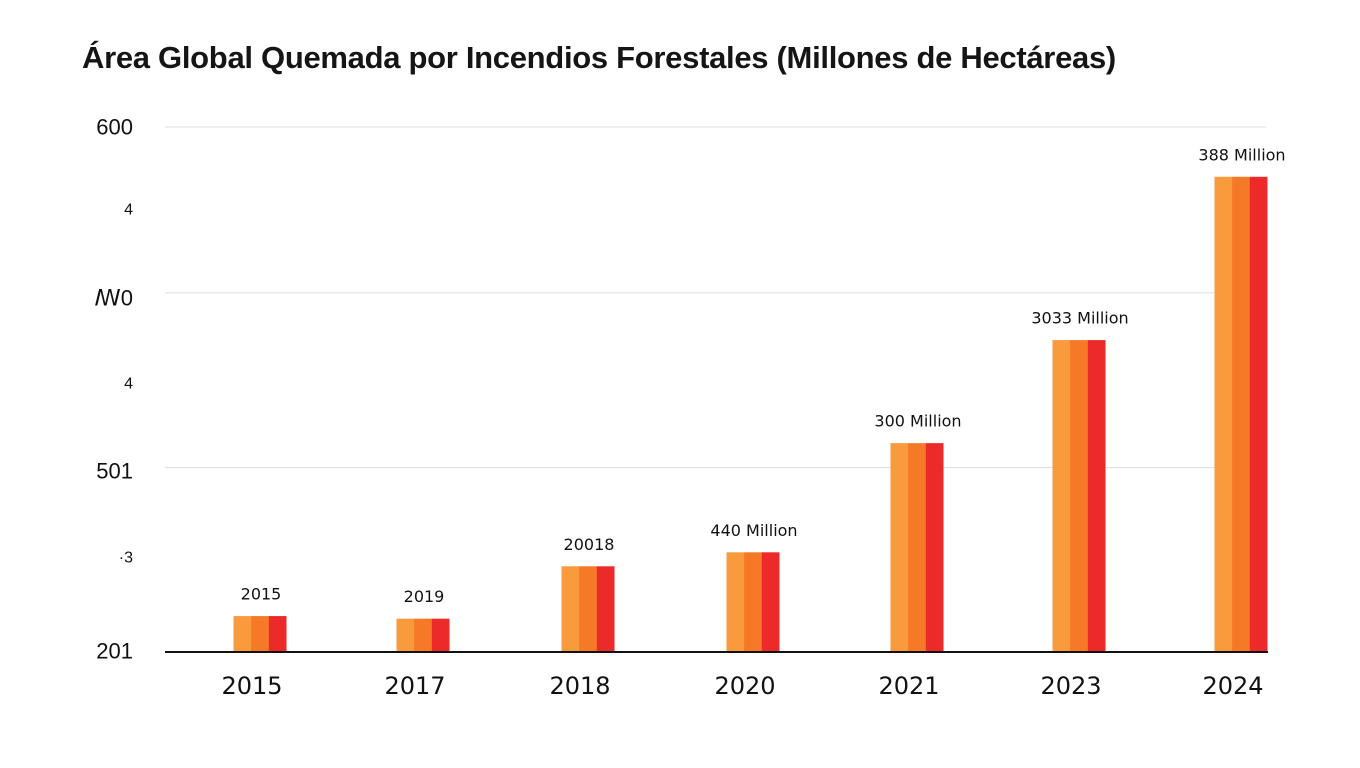 Image resolution: width=1360 pixels, height=768 pixels. I want to click on bar-2017, so click(423, 634).